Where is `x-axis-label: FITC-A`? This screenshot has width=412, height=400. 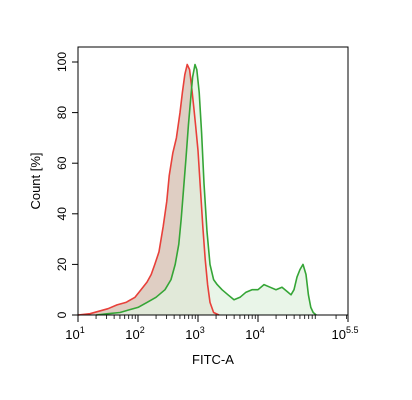
x-axis-label: FITC-A is located at coordinates (213, 359).